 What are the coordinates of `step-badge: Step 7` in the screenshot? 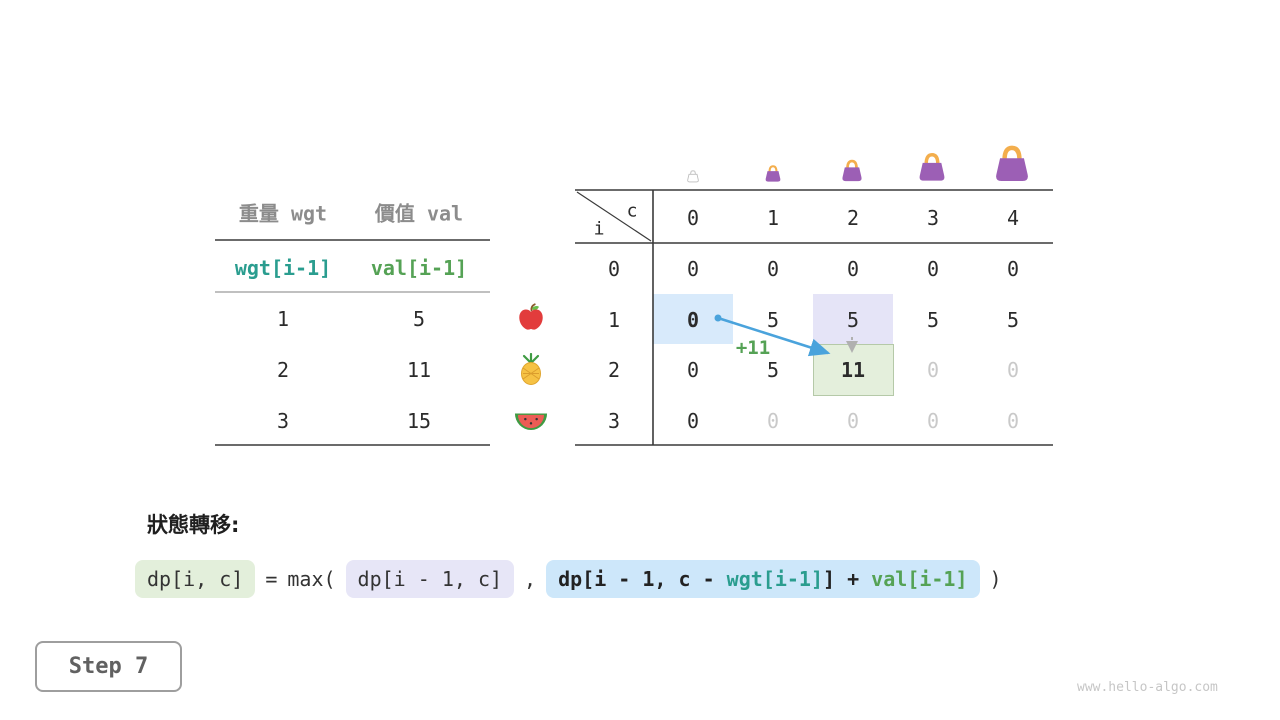 It's located at (108, 666).